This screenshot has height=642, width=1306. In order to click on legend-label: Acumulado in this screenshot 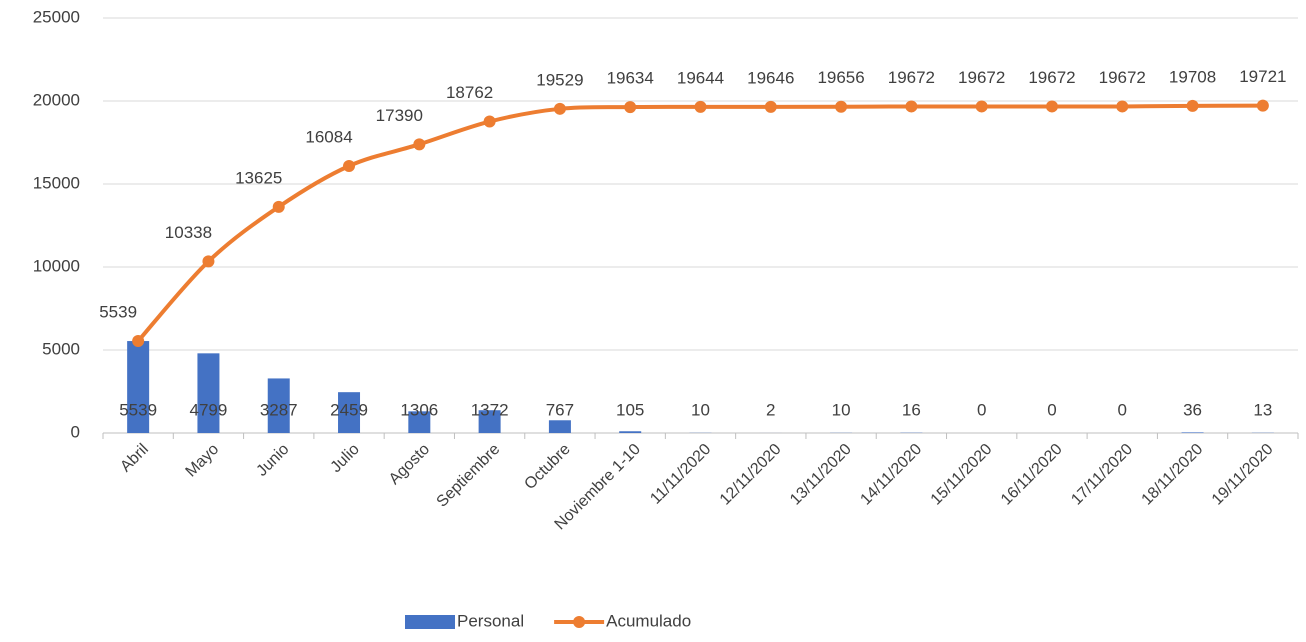, I will do `click(648, 620)`.